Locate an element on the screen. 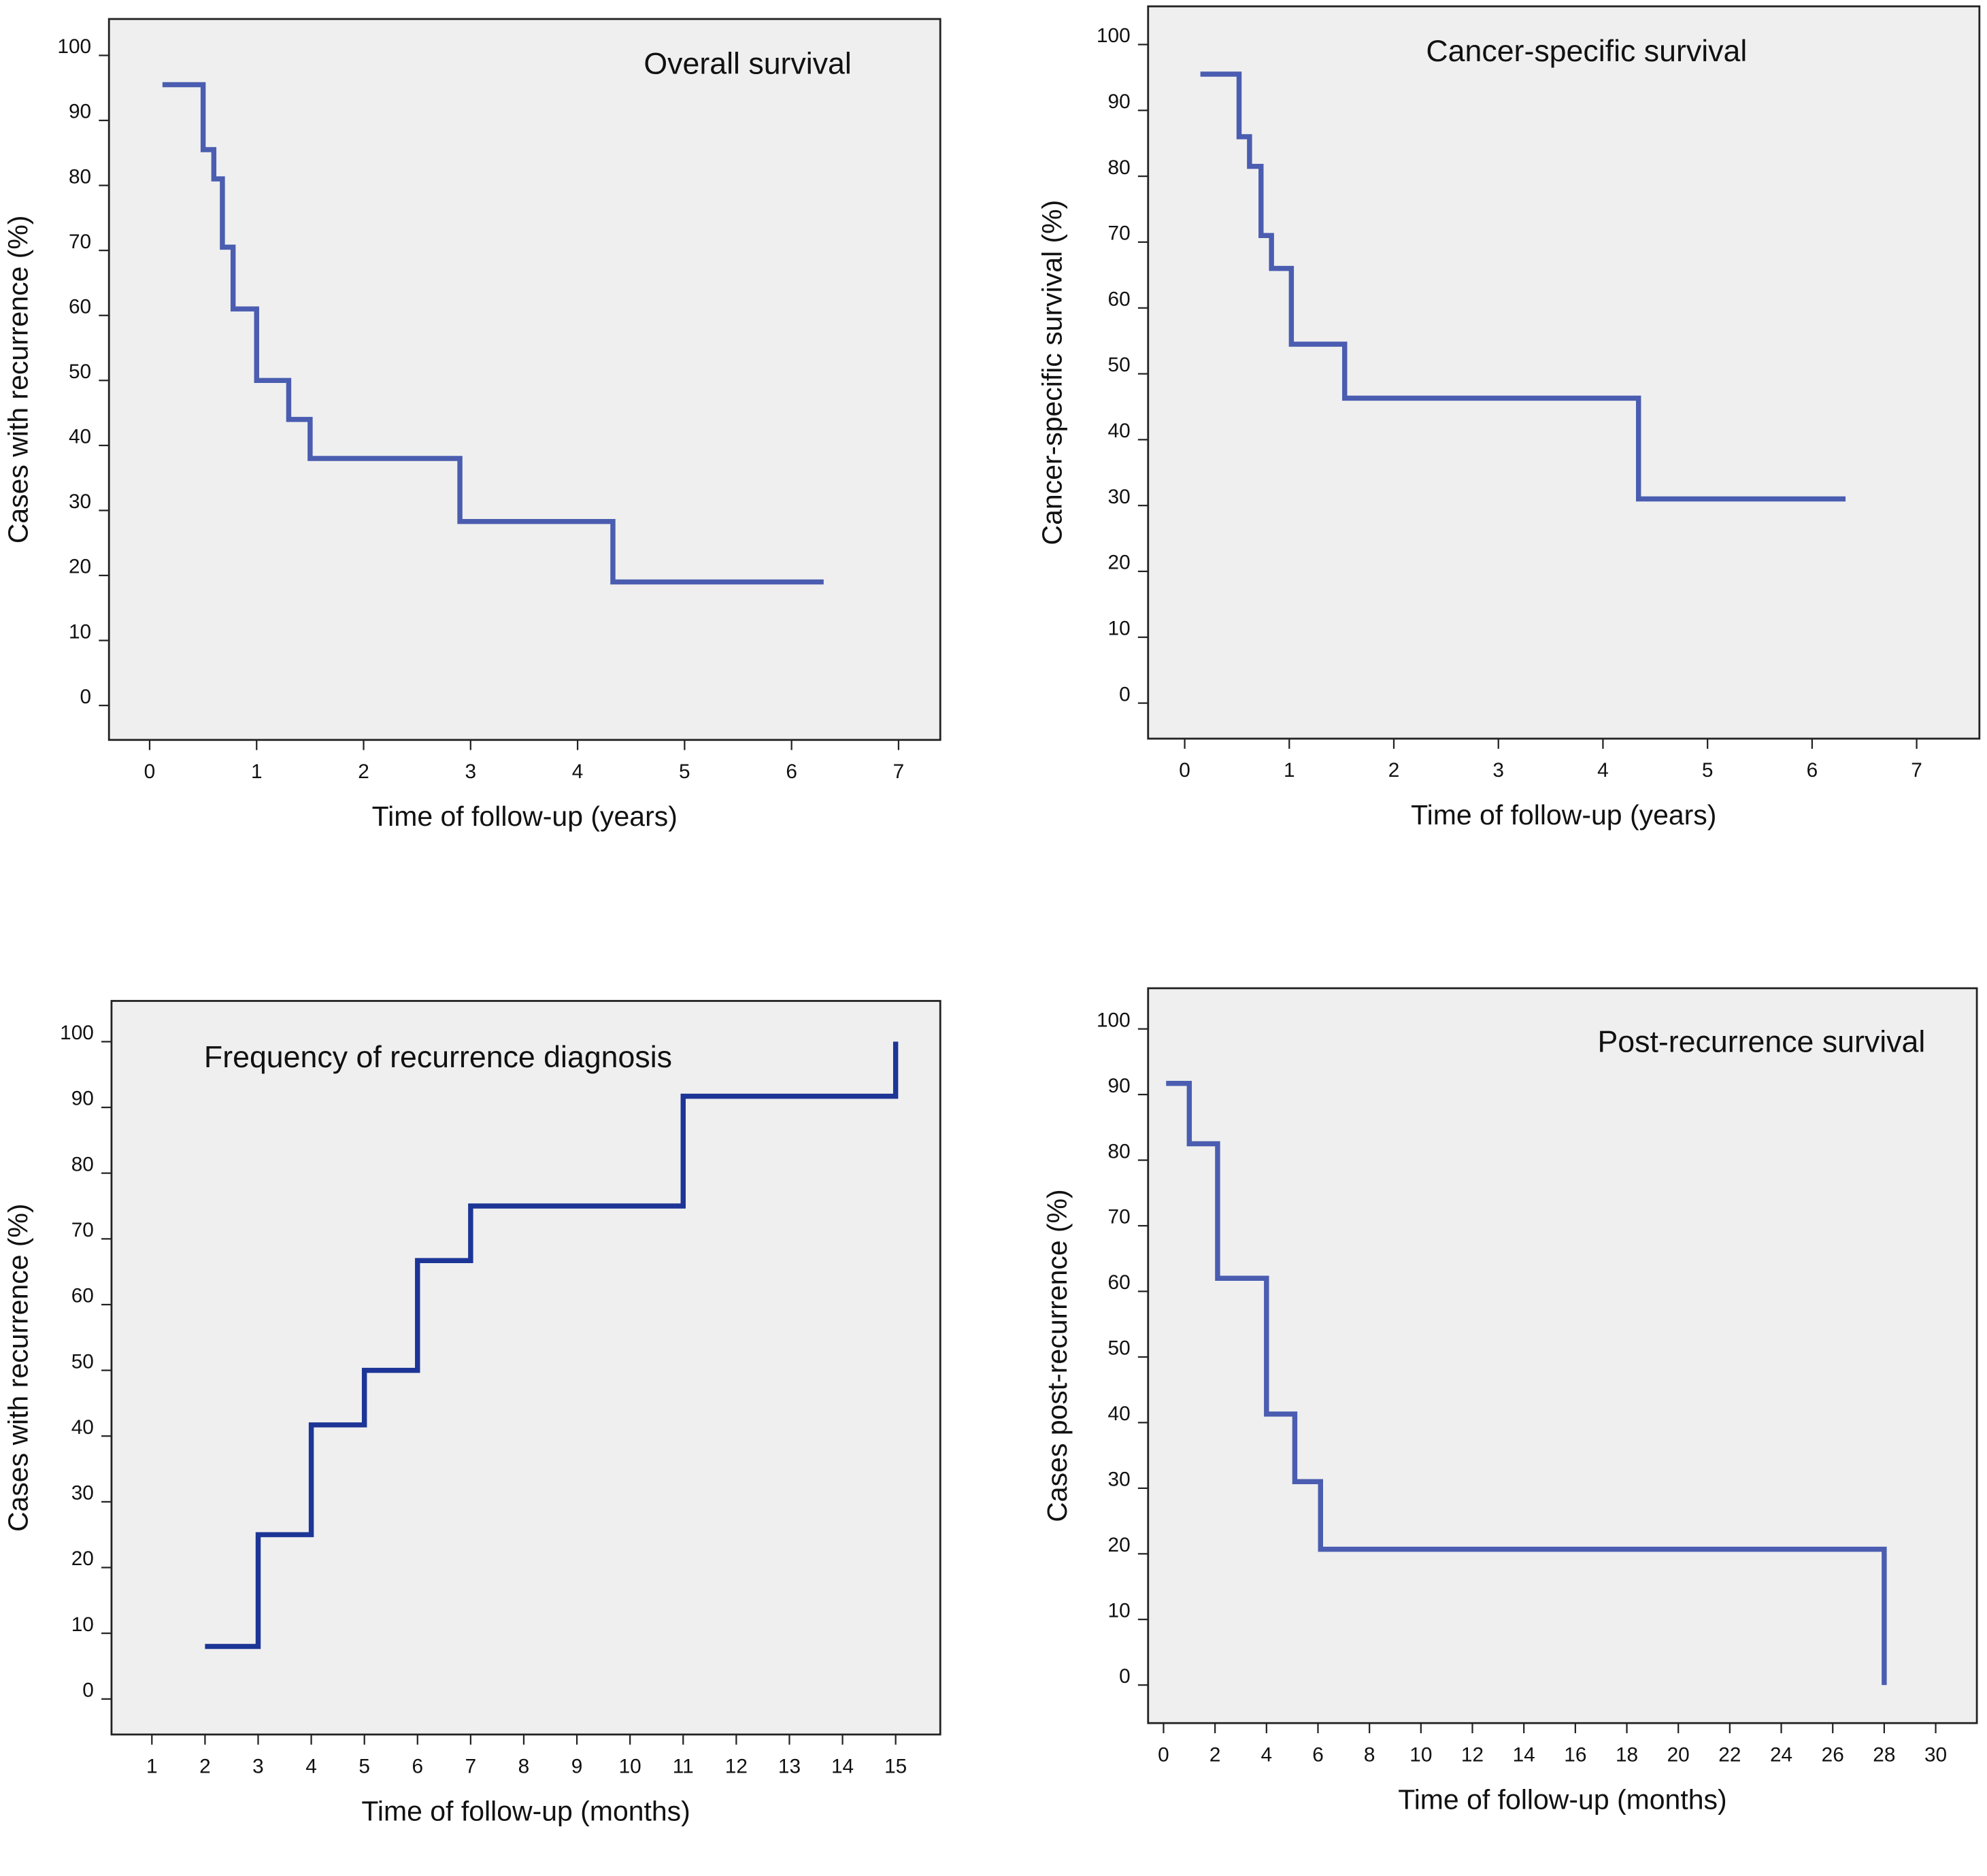 The width and height of the screenshot is (1987, 1876). x-tick-label: 22 is located at coordinates (1729, 1755).